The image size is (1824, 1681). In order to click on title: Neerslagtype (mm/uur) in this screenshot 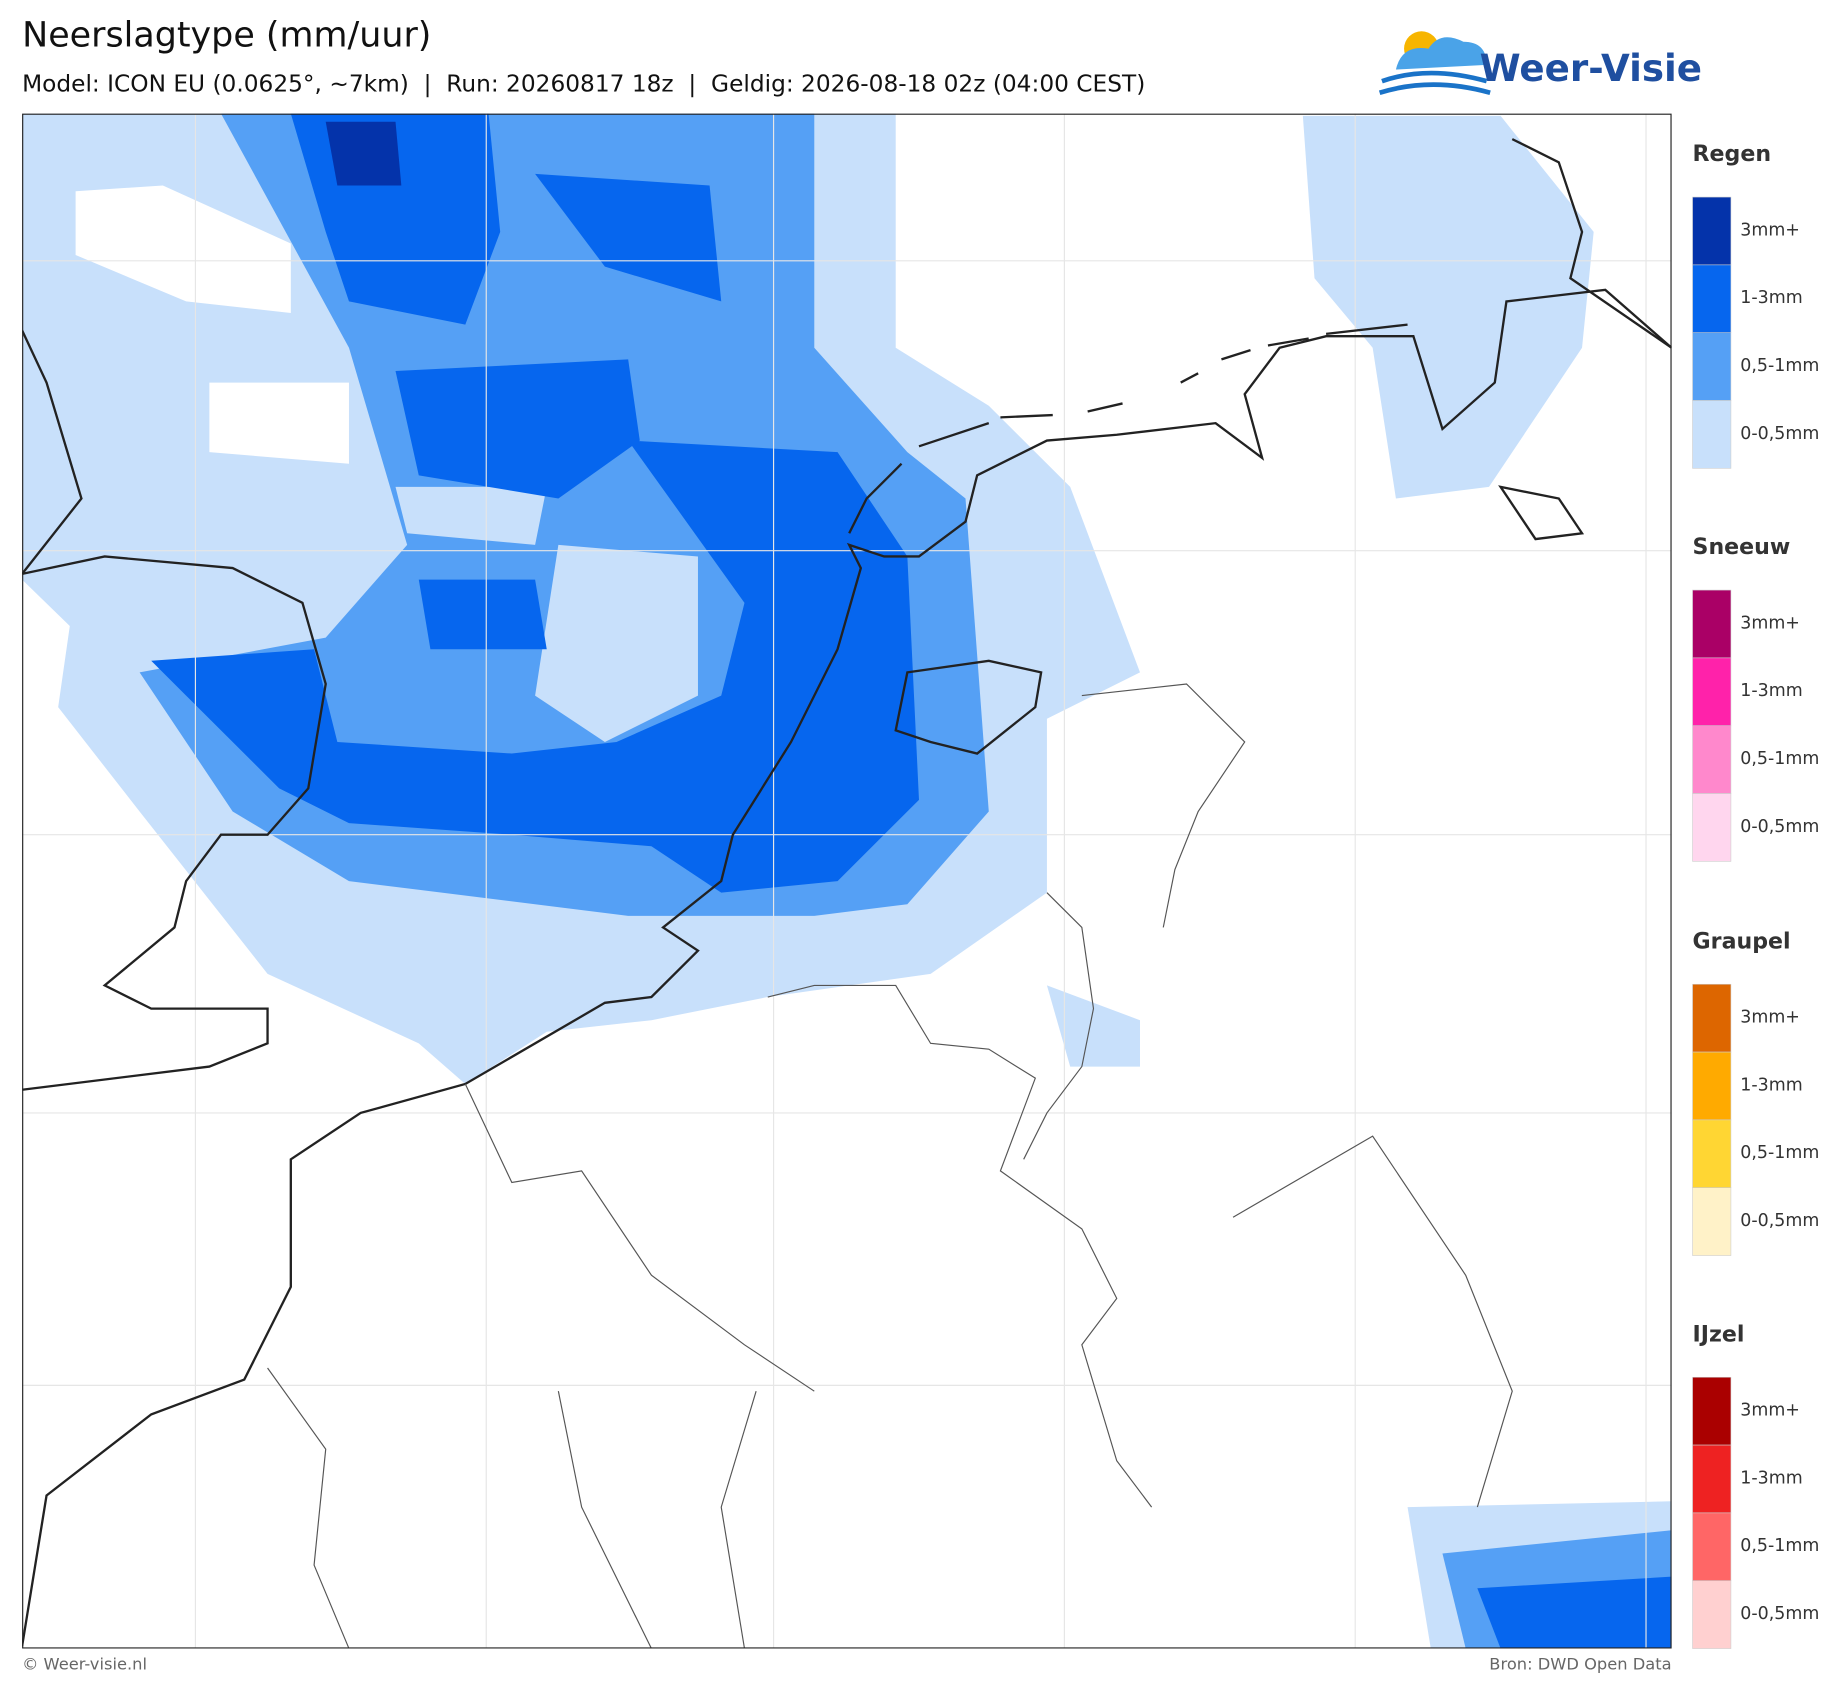, I will do `click(226, 35)`.